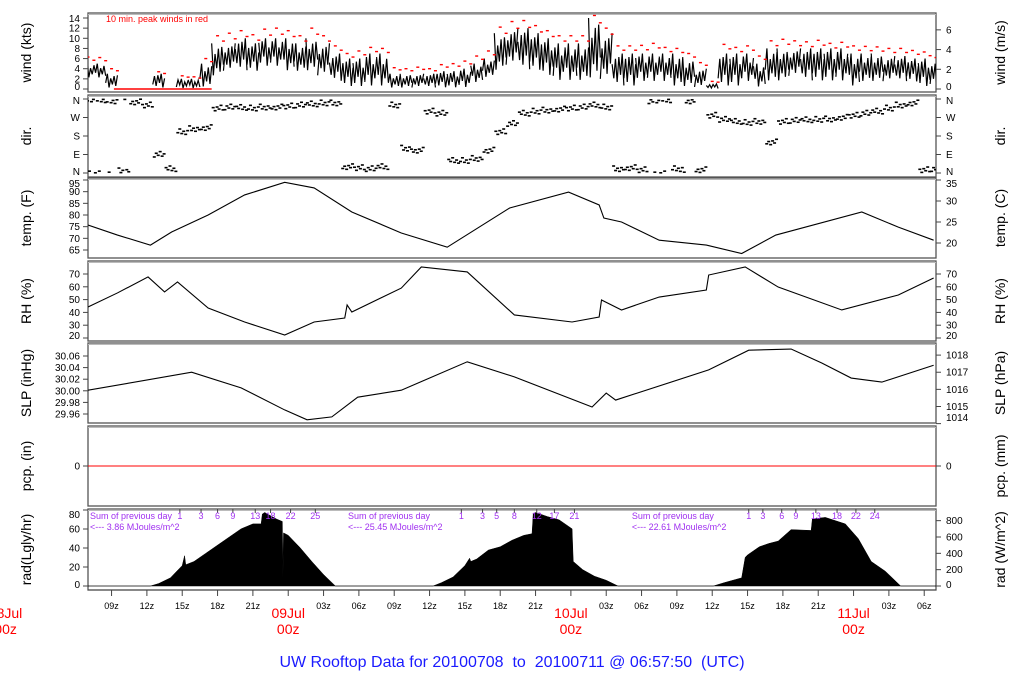 The width and height of the screenshot is (1024, 700). I want to click on time-tick-label: 15z, so click(747, 606).